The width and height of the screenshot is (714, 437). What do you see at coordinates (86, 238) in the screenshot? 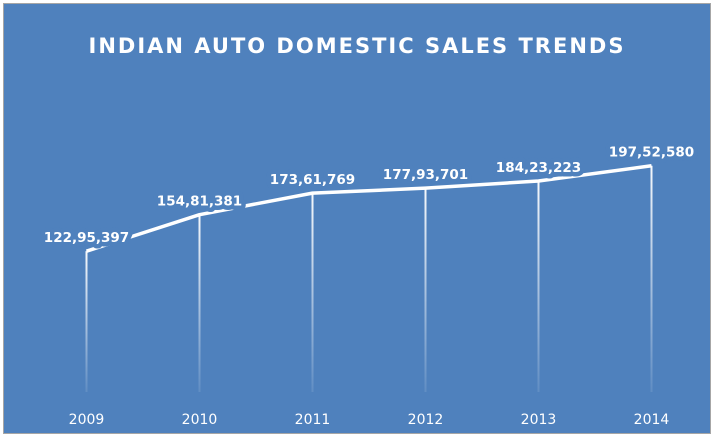
I see `data-label: 122,95,397` at bounding box center [86, 238].